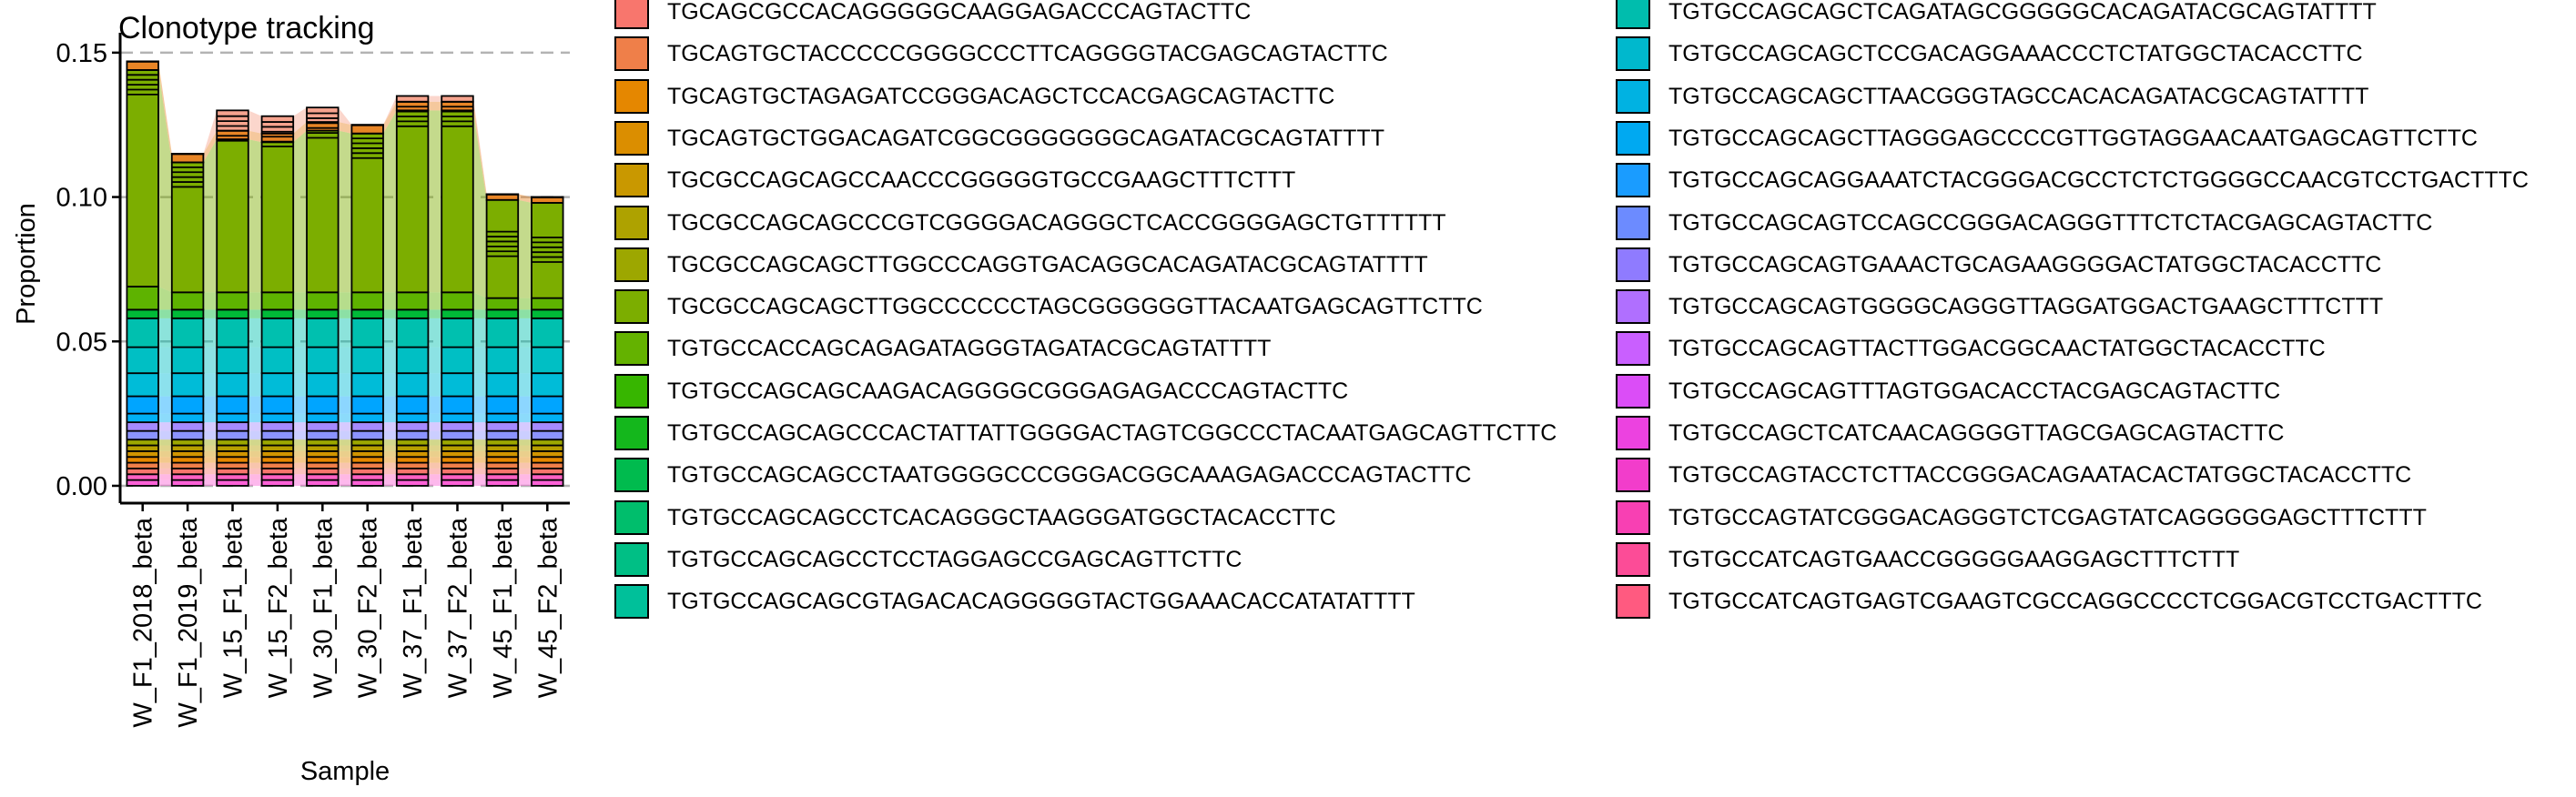 This screenshot has width=2576, height=797. I want to click on legend-label: TGTGCCAGCAGCCTCCTAGGAGCCGAGCAGTTCTTC, so click(954, 559).